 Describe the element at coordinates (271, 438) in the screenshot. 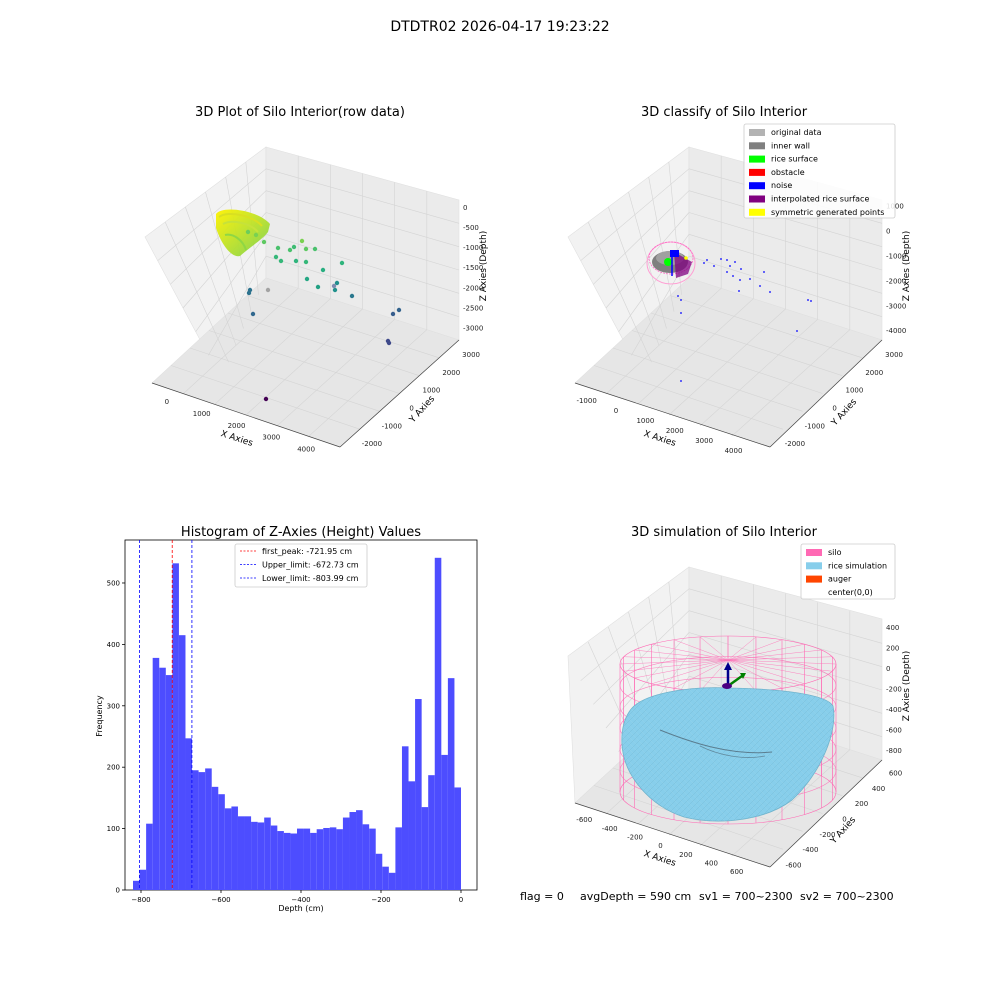

I see `x-tick-label: 3000` at that location.